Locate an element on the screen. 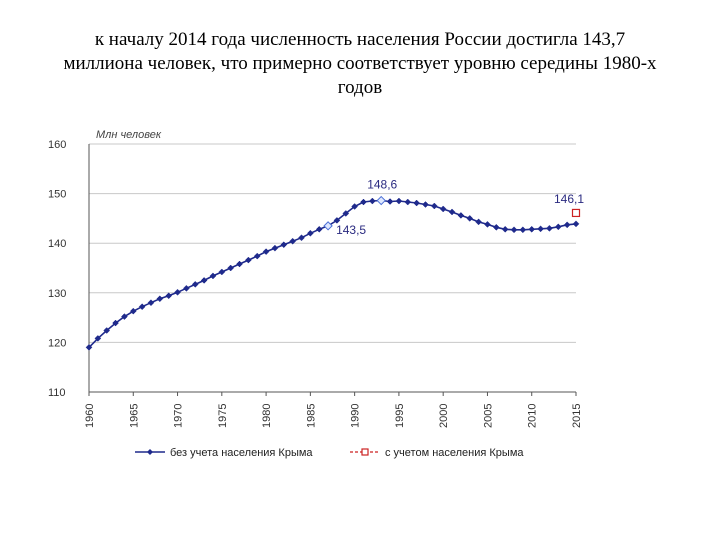 This screenshot has height=540, width=720. x-tick-label: 2000 is located at coordinates (444, 416).